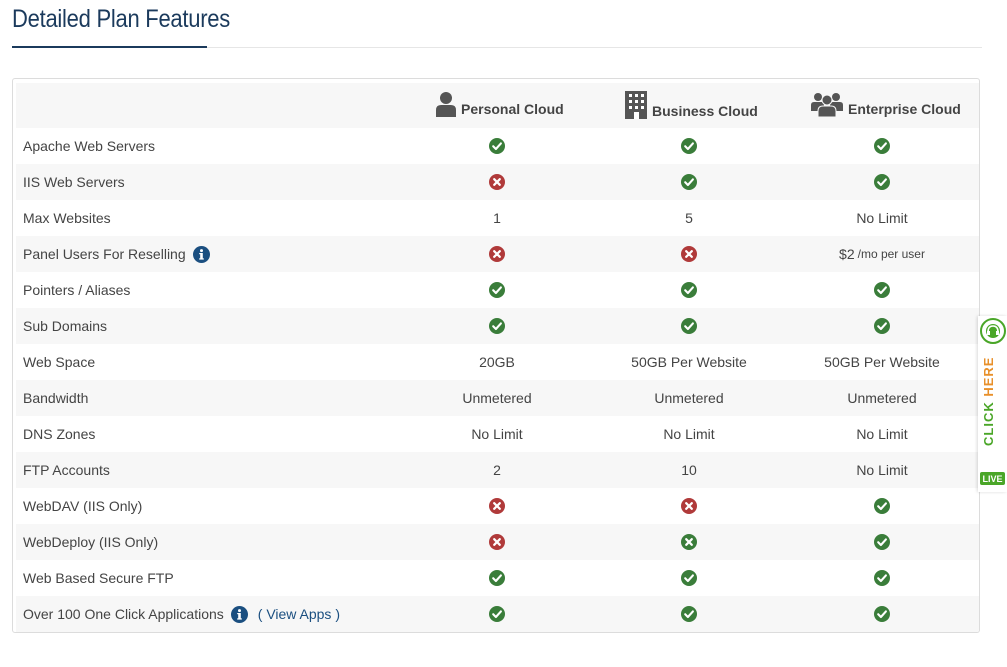 The image size is (1007, 667). I want to click on feature-name: Panel Users For Reselling, so click(116, 254).